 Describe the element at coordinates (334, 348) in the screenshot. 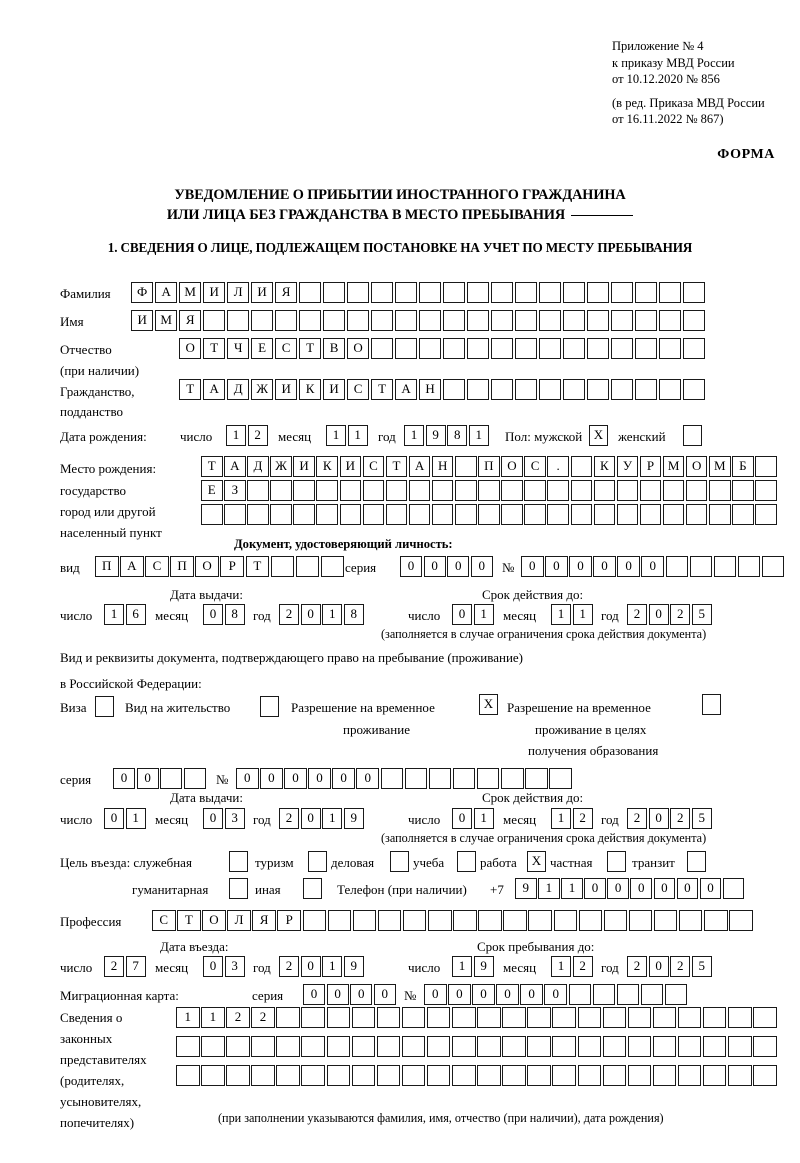

I see `form-cell: В` at that location.